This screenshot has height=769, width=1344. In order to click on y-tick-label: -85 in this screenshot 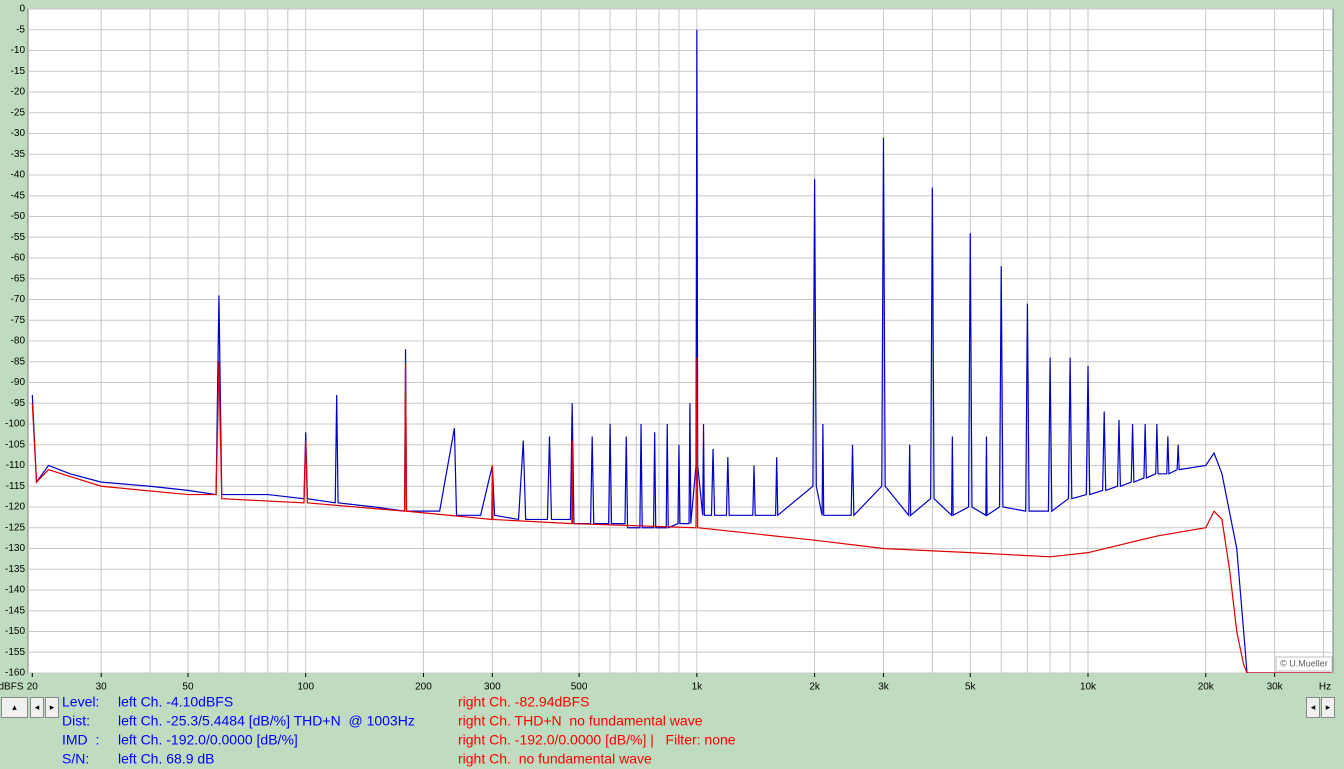, I will do `click(18, 361)`.